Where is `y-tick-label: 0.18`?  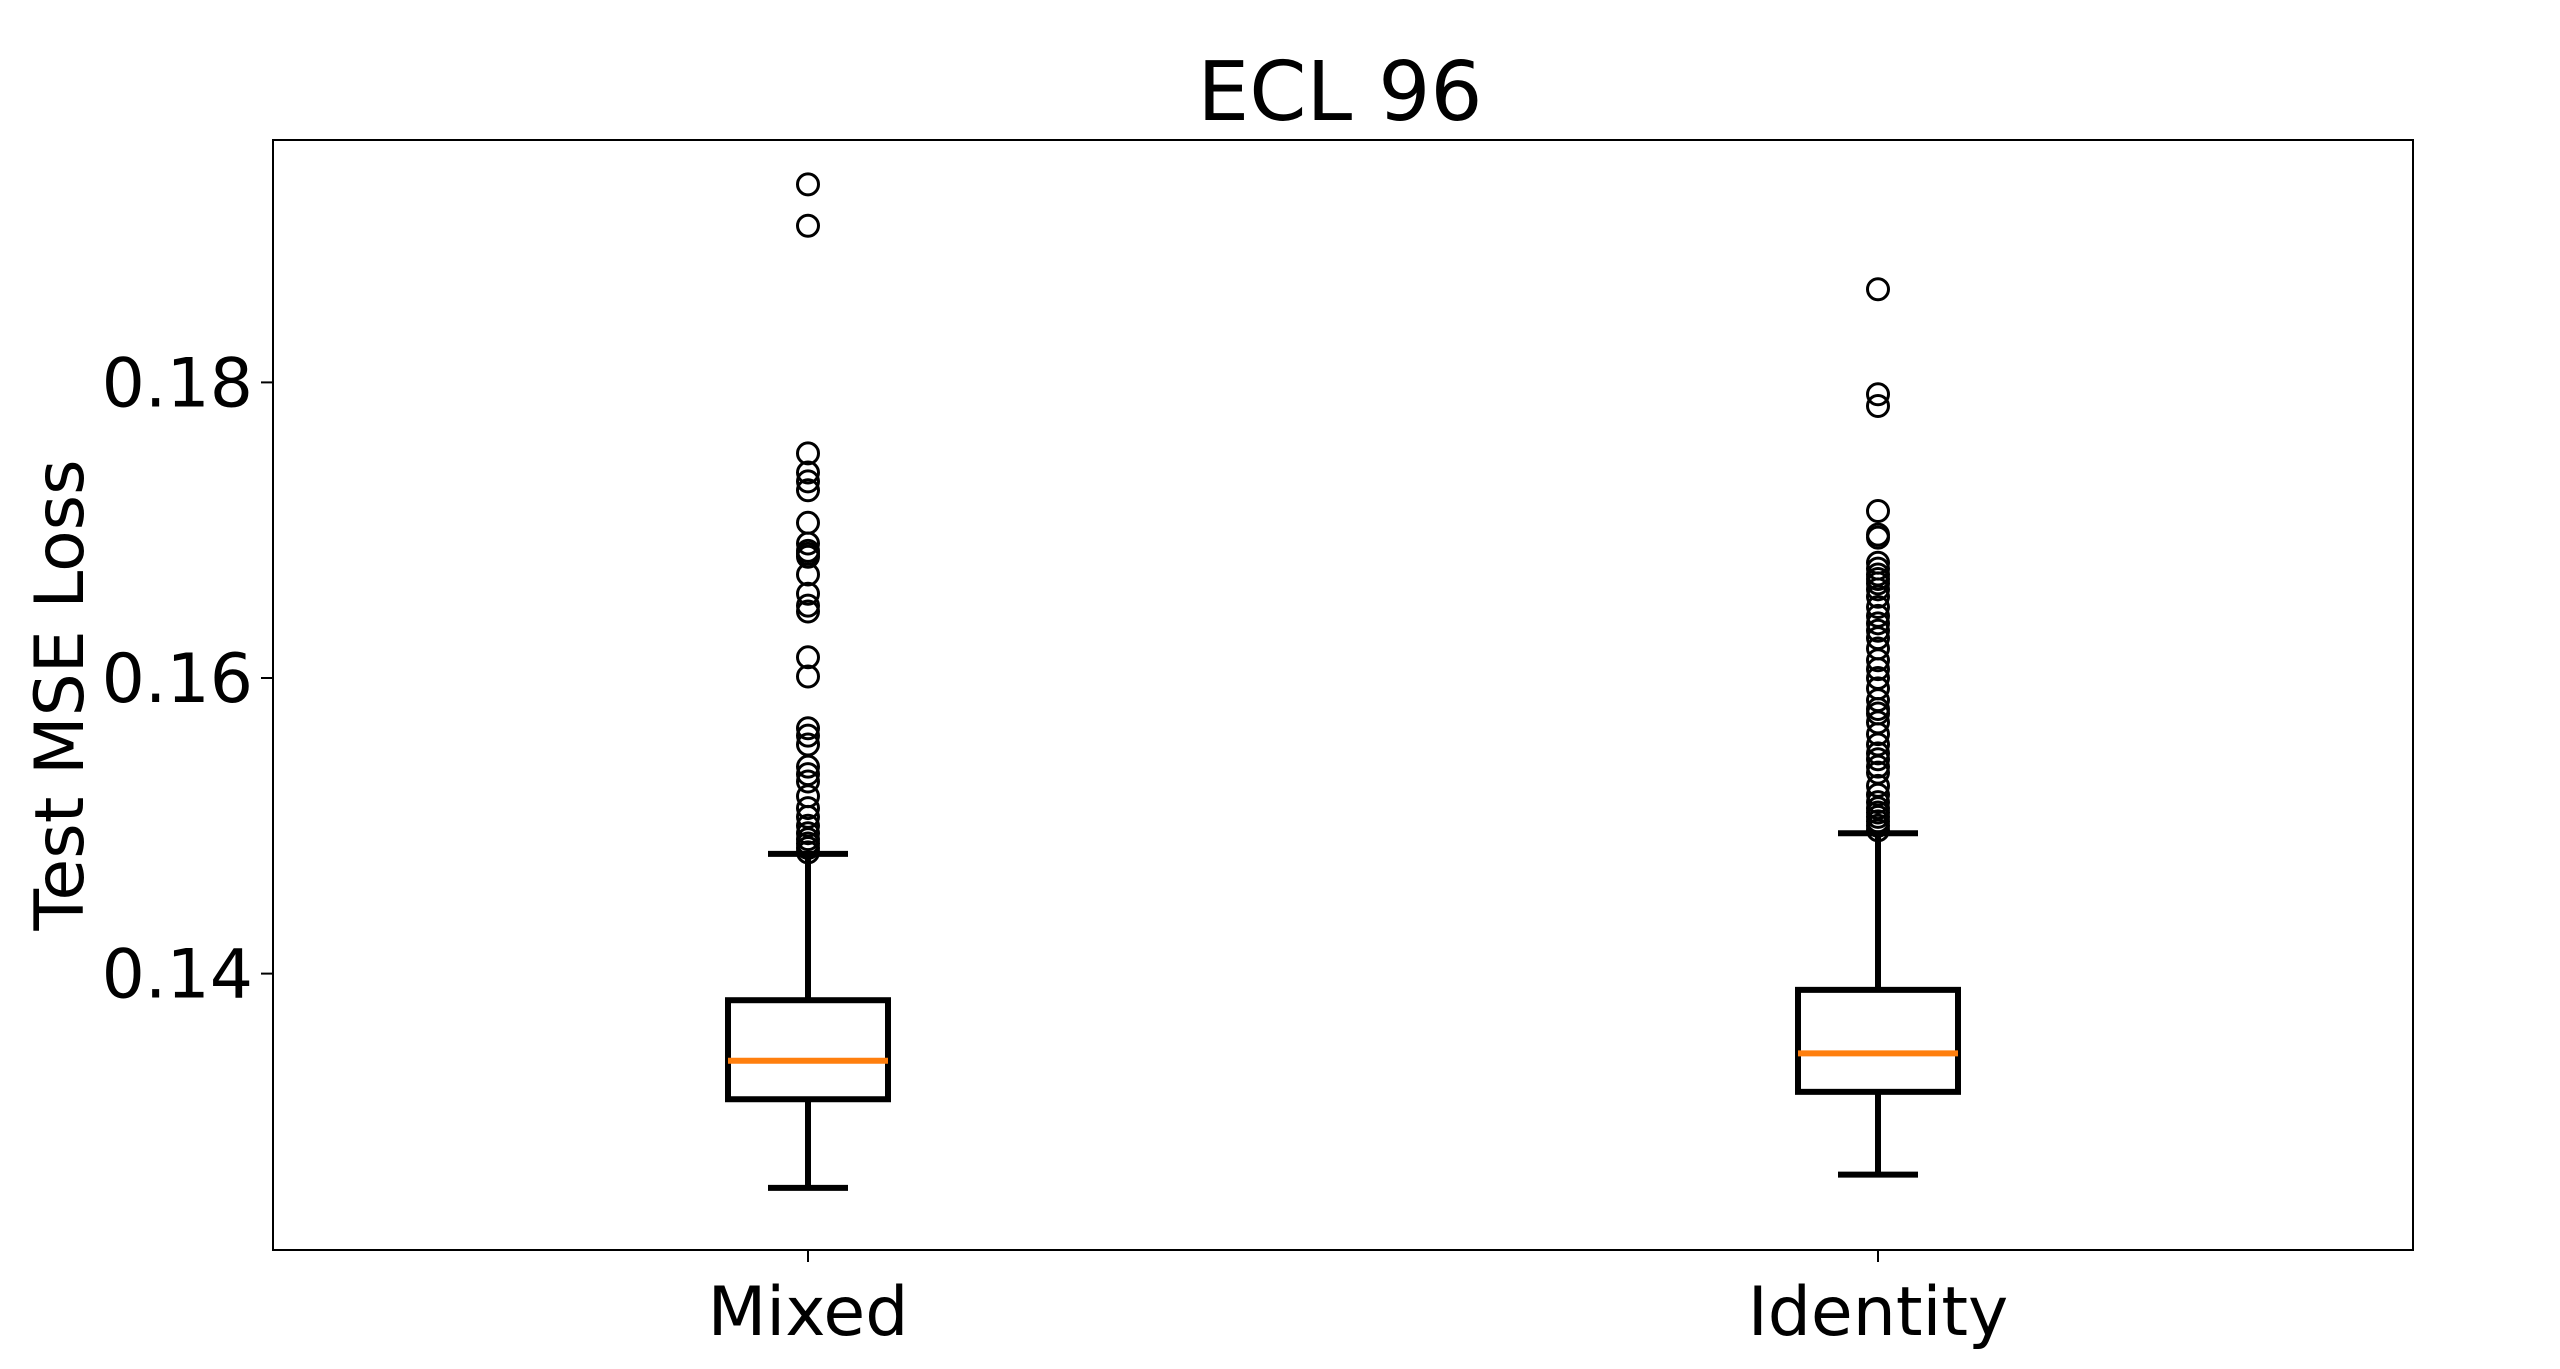 y-tick-label: 0.18 is located at coordinates (177, 383).